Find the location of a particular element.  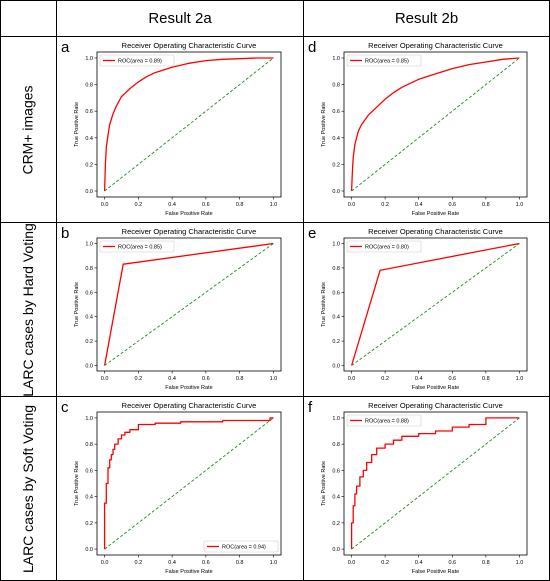

x-tick-label-c: 0.4 is located at coordinates (172, 563).